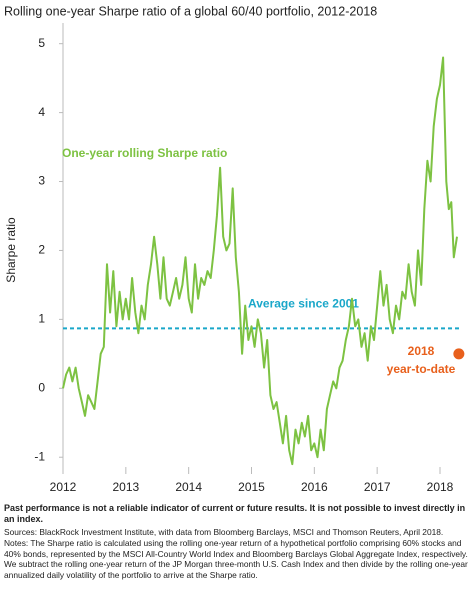 The width and height of the screenshot is (476, 590). I want to click on average-label: Average since 2001, so click(303, 304).